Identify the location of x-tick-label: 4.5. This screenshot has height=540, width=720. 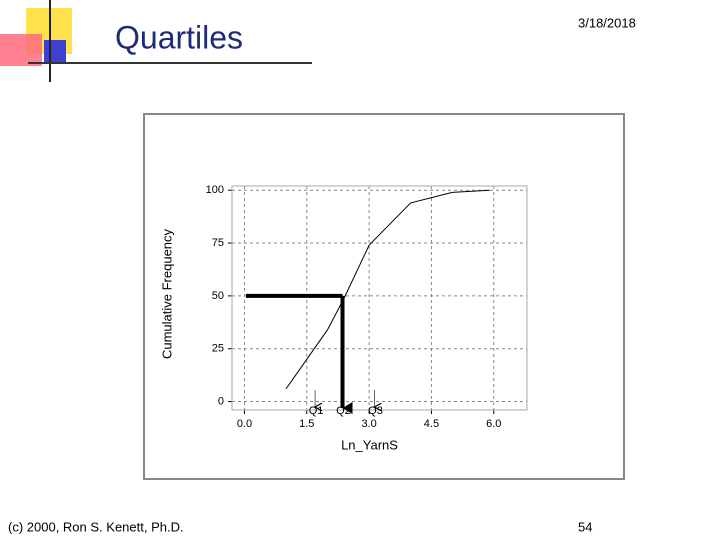
(431, 424).